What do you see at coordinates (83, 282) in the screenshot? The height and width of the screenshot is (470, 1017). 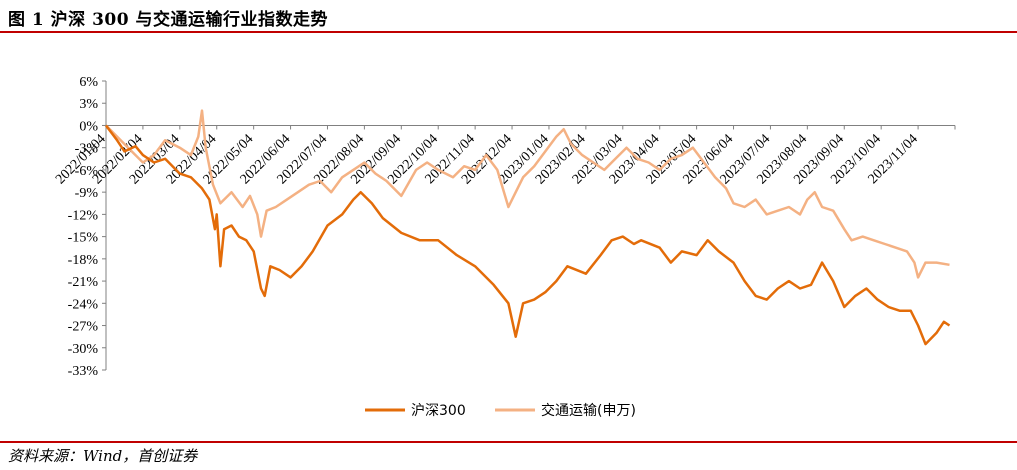 I see `y-tick-label: -21%` at bounding box center [83, 282].